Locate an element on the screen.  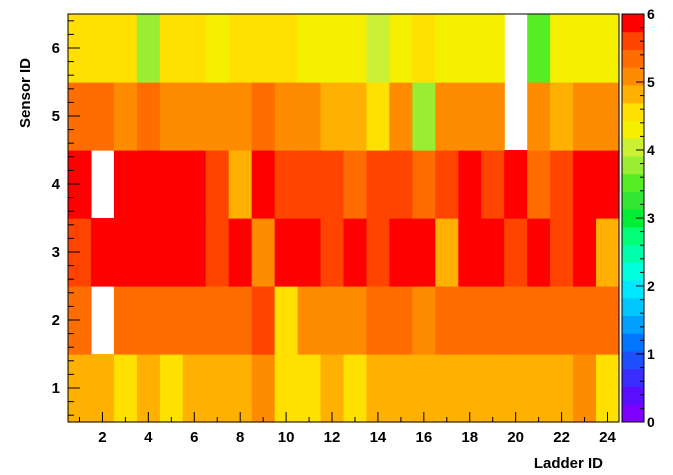
color-scale-tick-label: 3 is located at coordinates (651, 218).